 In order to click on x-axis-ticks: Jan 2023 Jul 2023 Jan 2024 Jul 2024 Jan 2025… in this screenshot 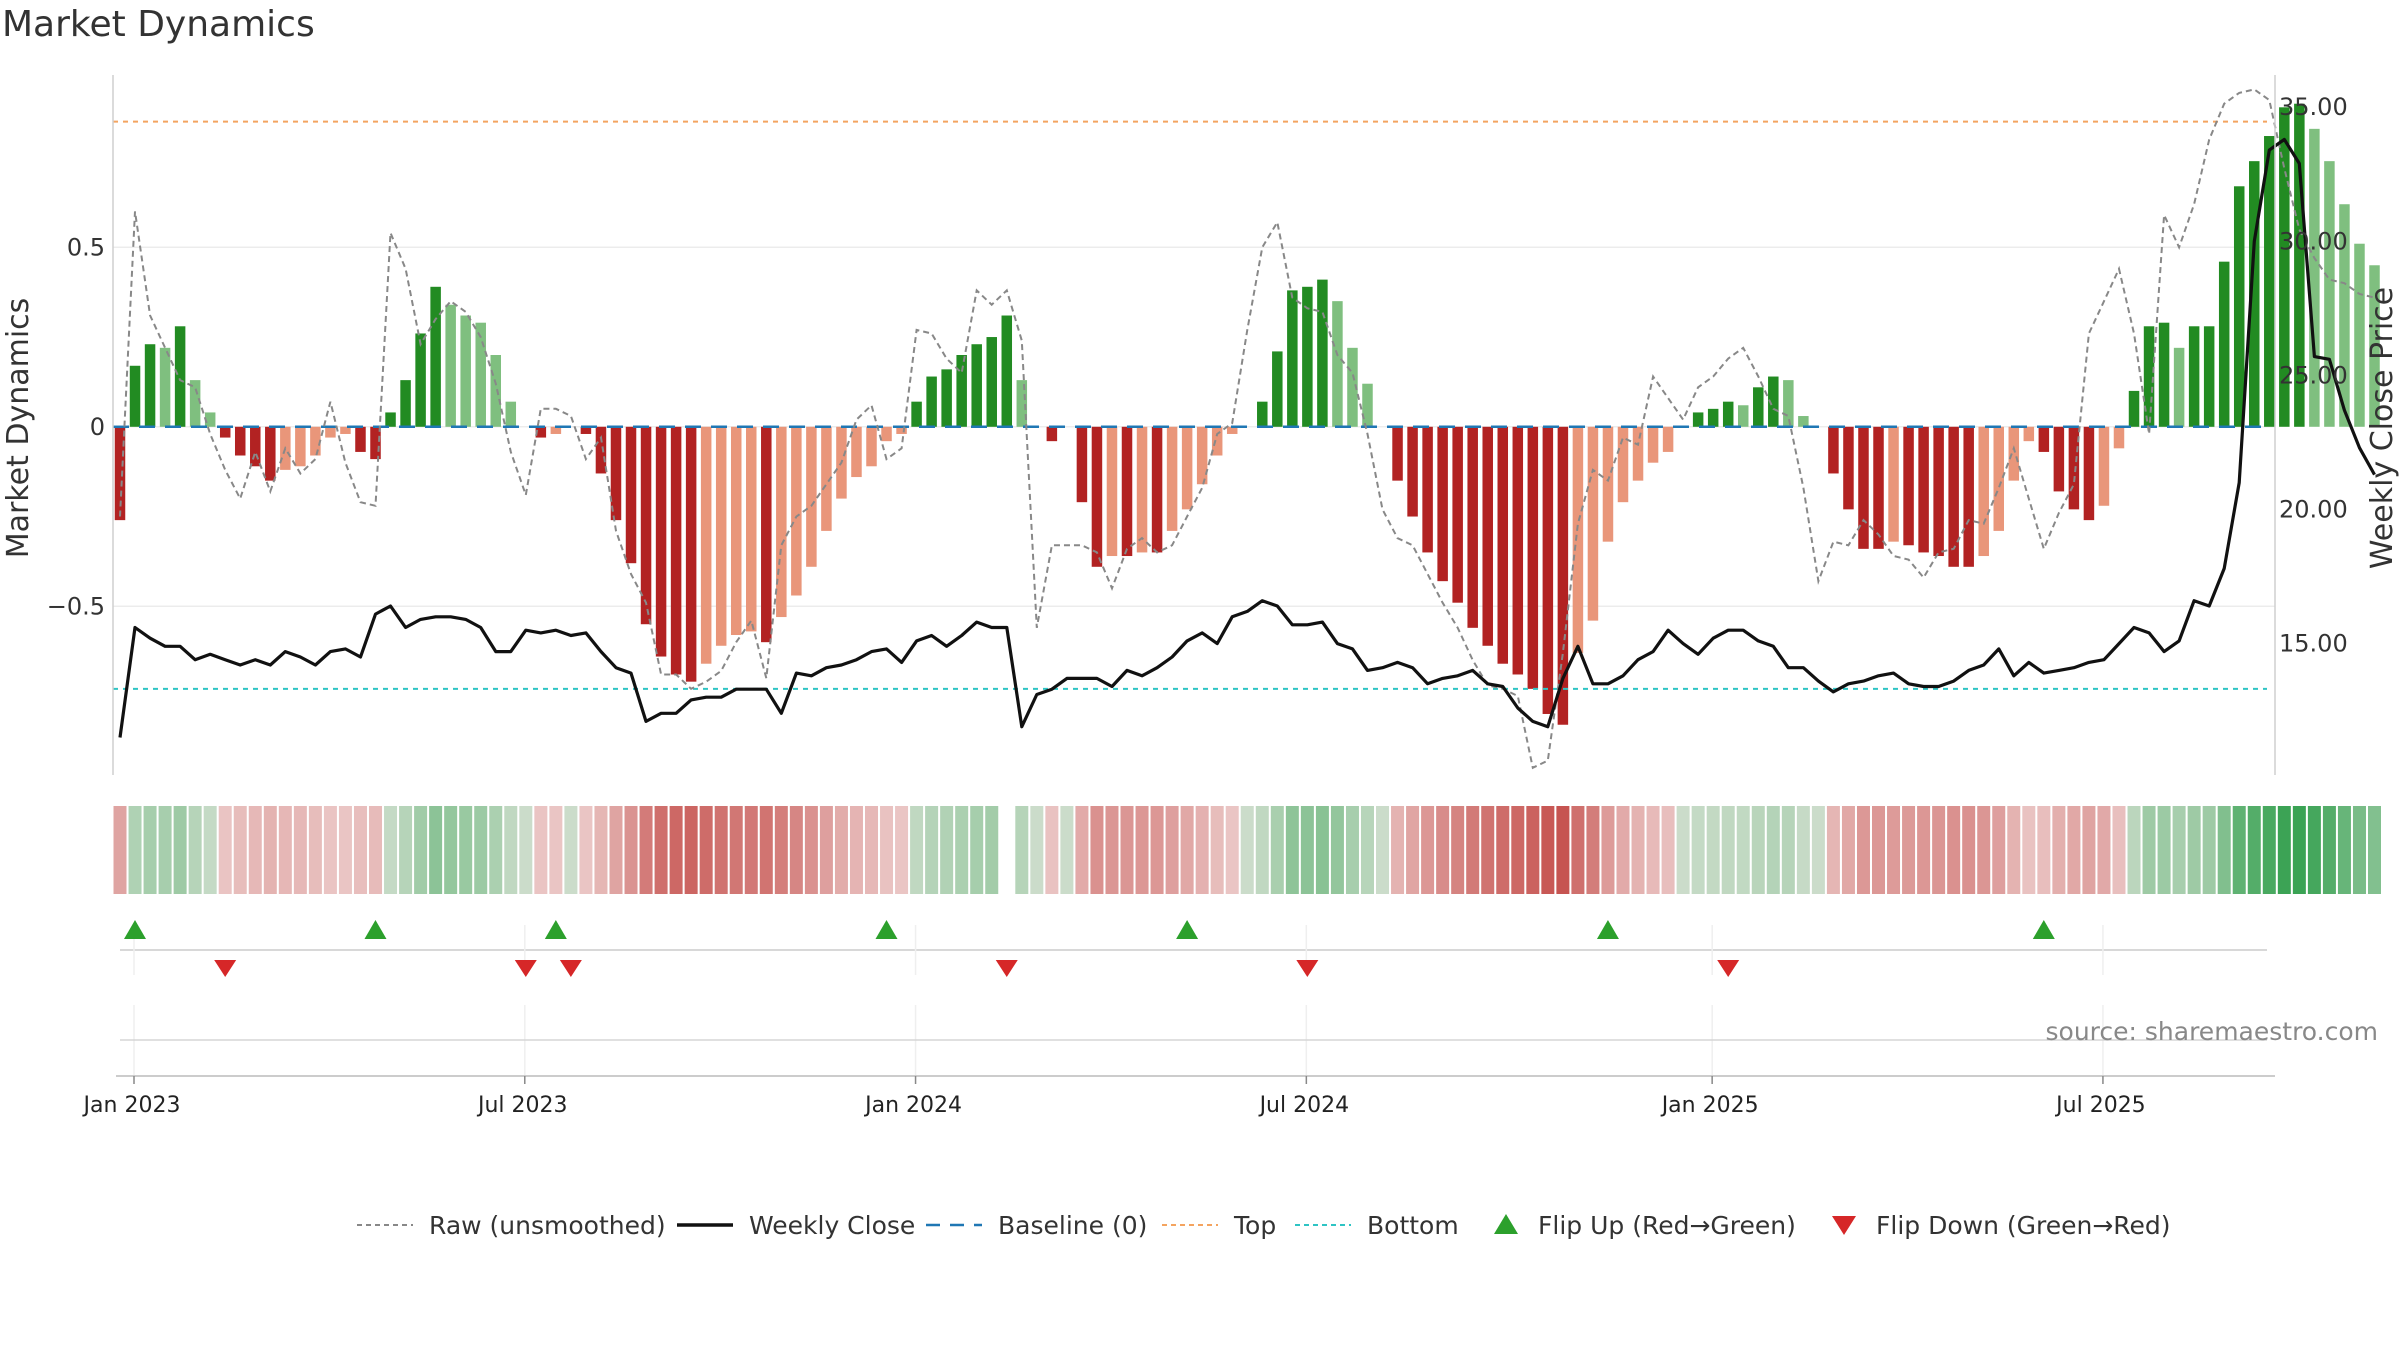, I will do `click(1114, 1097)`.